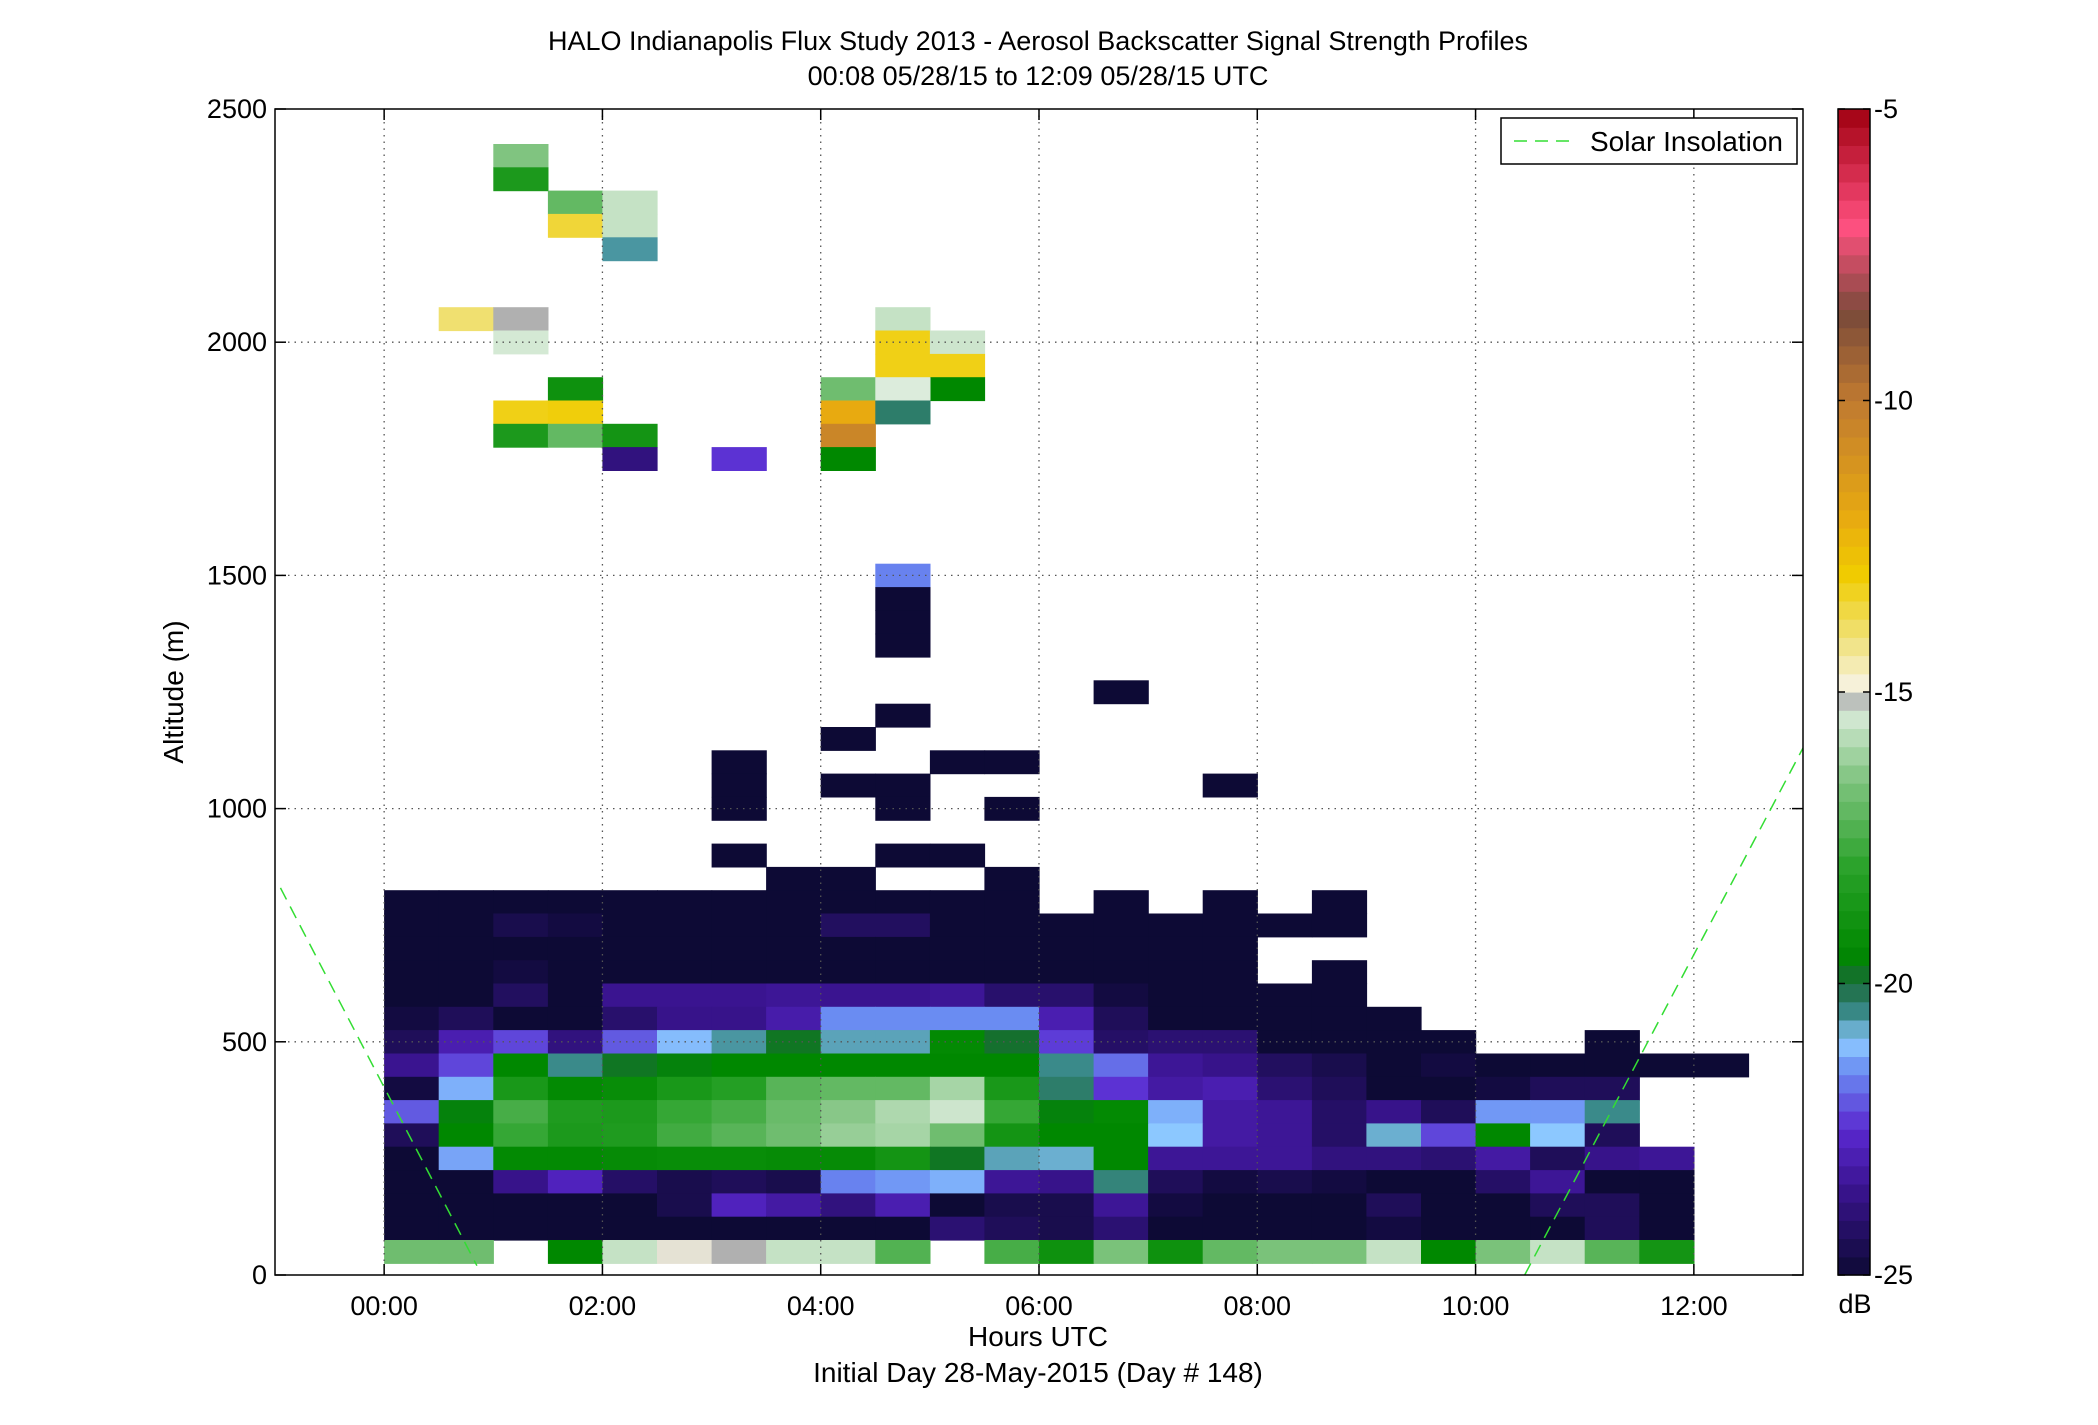 This screenshot has height=1425, width=2098. I want to click on y-axis-label: Altitude (m), so click(173, 691).